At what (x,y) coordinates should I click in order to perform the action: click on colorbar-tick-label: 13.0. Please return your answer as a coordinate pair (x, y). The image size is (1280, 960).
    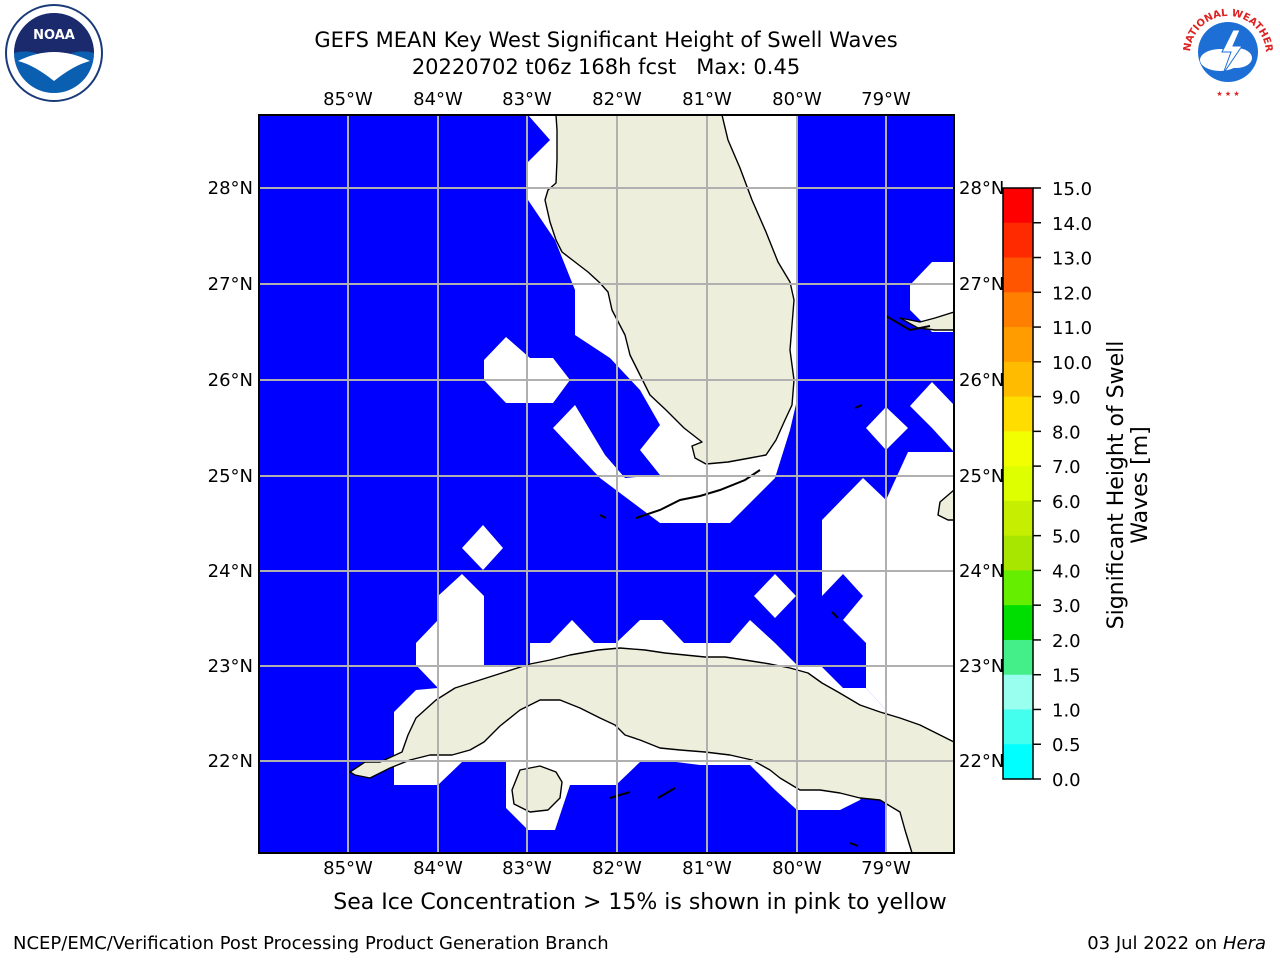
    Looking at the image, I should click on (1072, 259).